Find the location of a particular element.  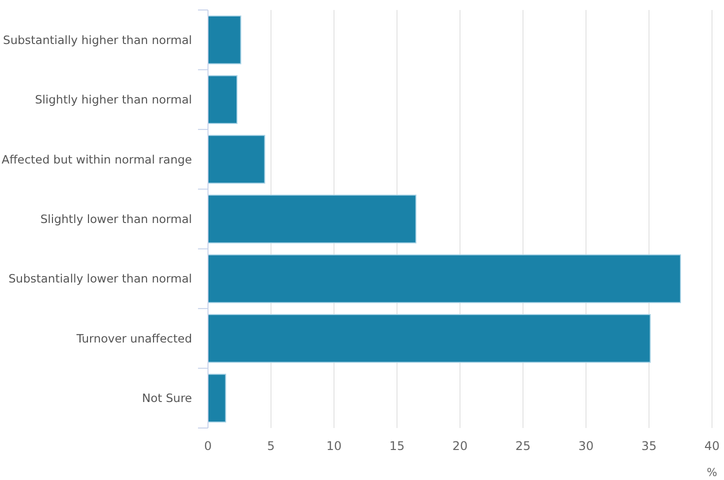

x-tick-label: 15 is located at coordinates (397, 446).